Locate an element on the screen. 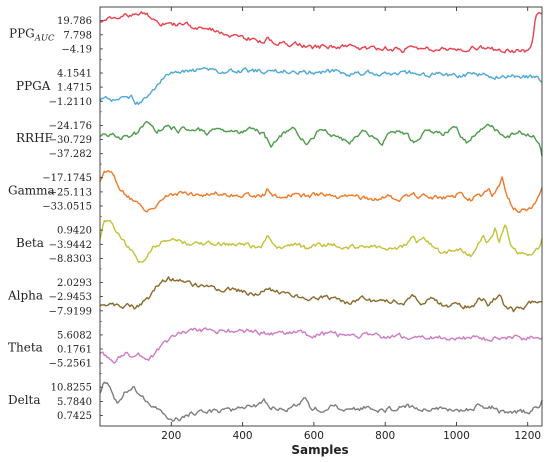 The height and width of the screenshot is (462, 550). panel-theta: Theta 5.6082 0.1761 −5.2561 is located at coordinates (275, 345).